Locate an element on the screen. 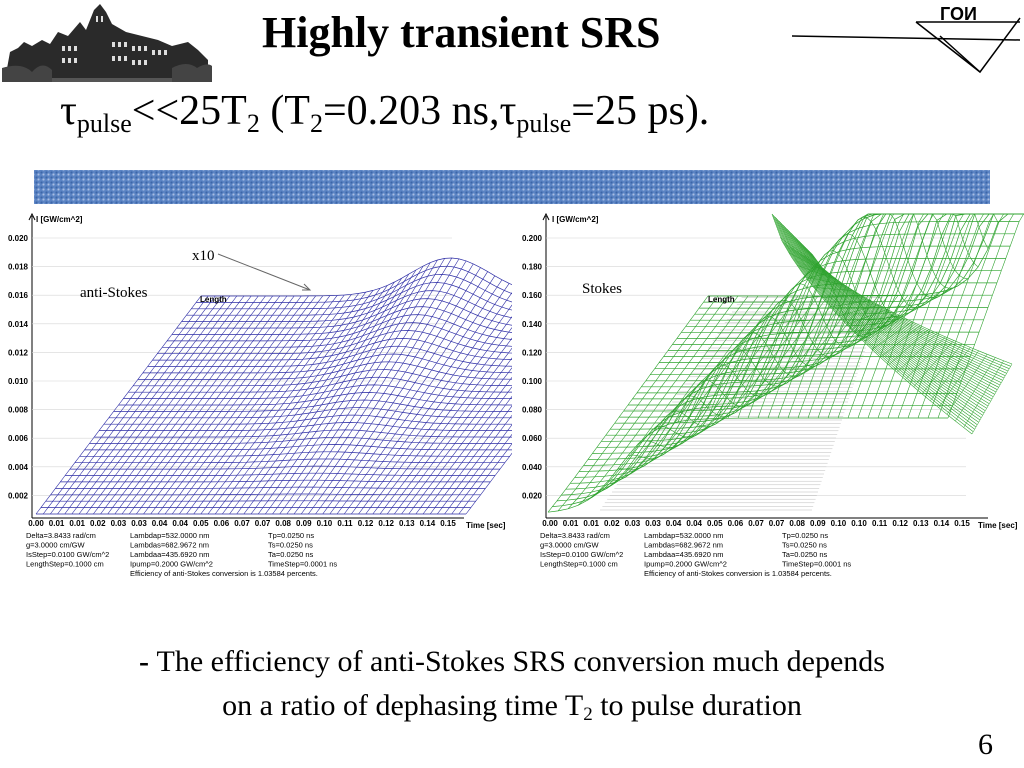 This screenshot has height=768, width=1024. y-tick-label: 0.018 is located at coordinates (18, 267).